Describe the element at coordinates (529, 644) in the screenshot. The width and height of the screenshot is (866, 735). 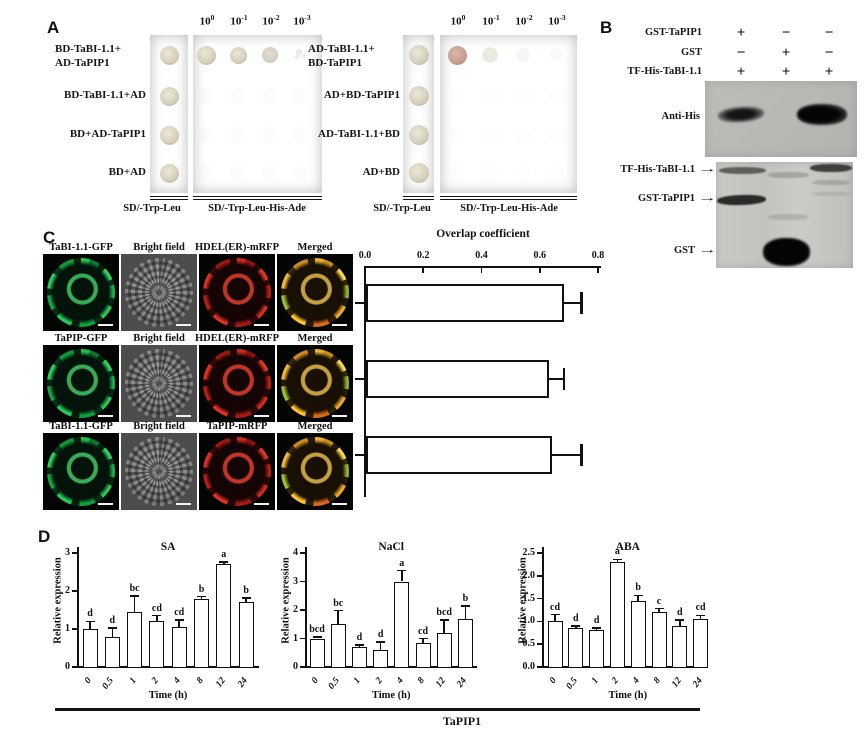
I see `chart-tick-label: 0.5` at that location.